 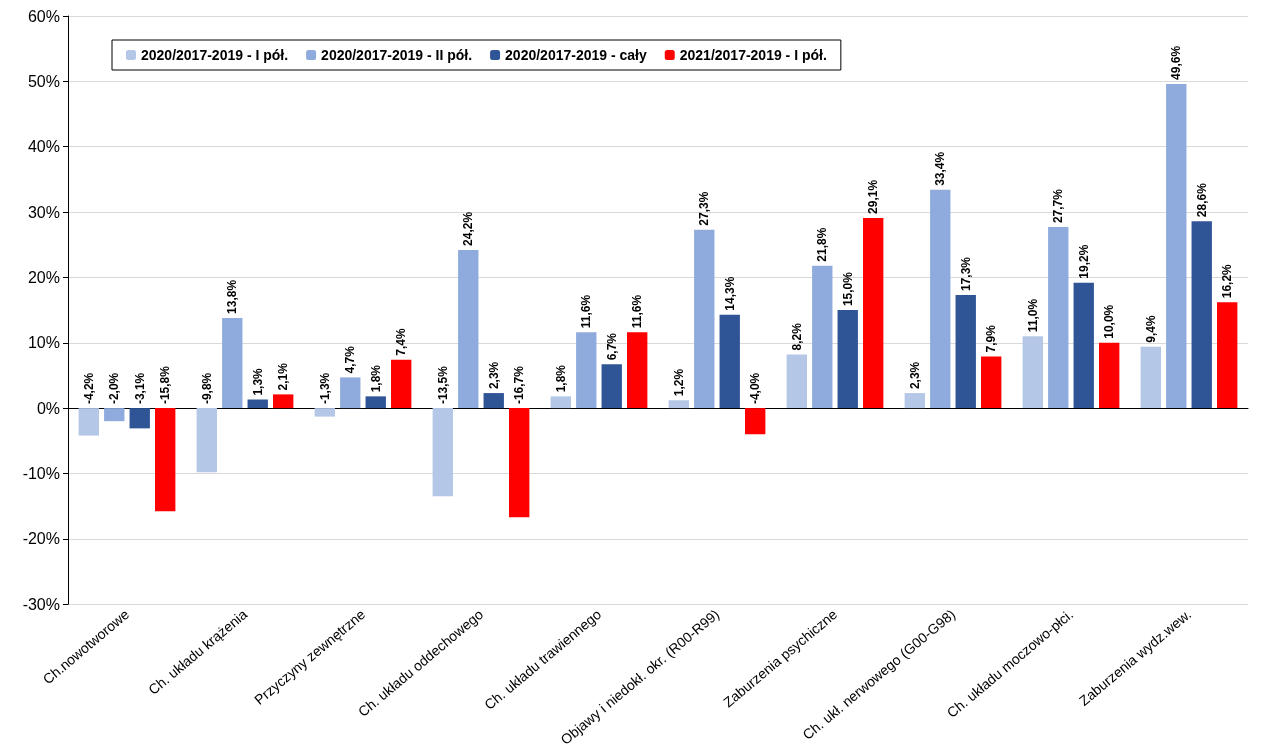 I want to click on data-label: -3,1%, so click(x=139, y=388).